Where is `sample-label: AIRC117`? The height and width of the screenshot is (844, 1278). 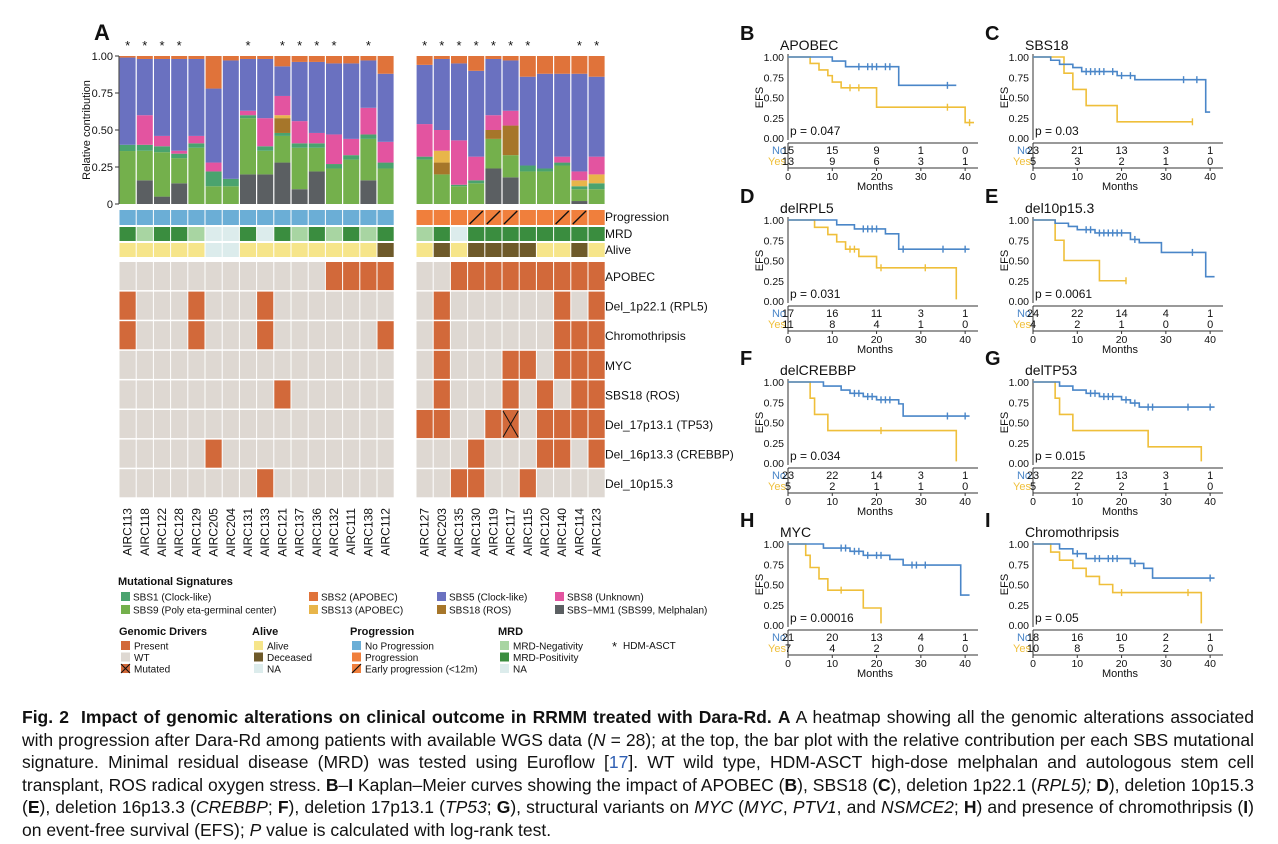
sample-label: AIRC117 is located at coordinates (511, 532).